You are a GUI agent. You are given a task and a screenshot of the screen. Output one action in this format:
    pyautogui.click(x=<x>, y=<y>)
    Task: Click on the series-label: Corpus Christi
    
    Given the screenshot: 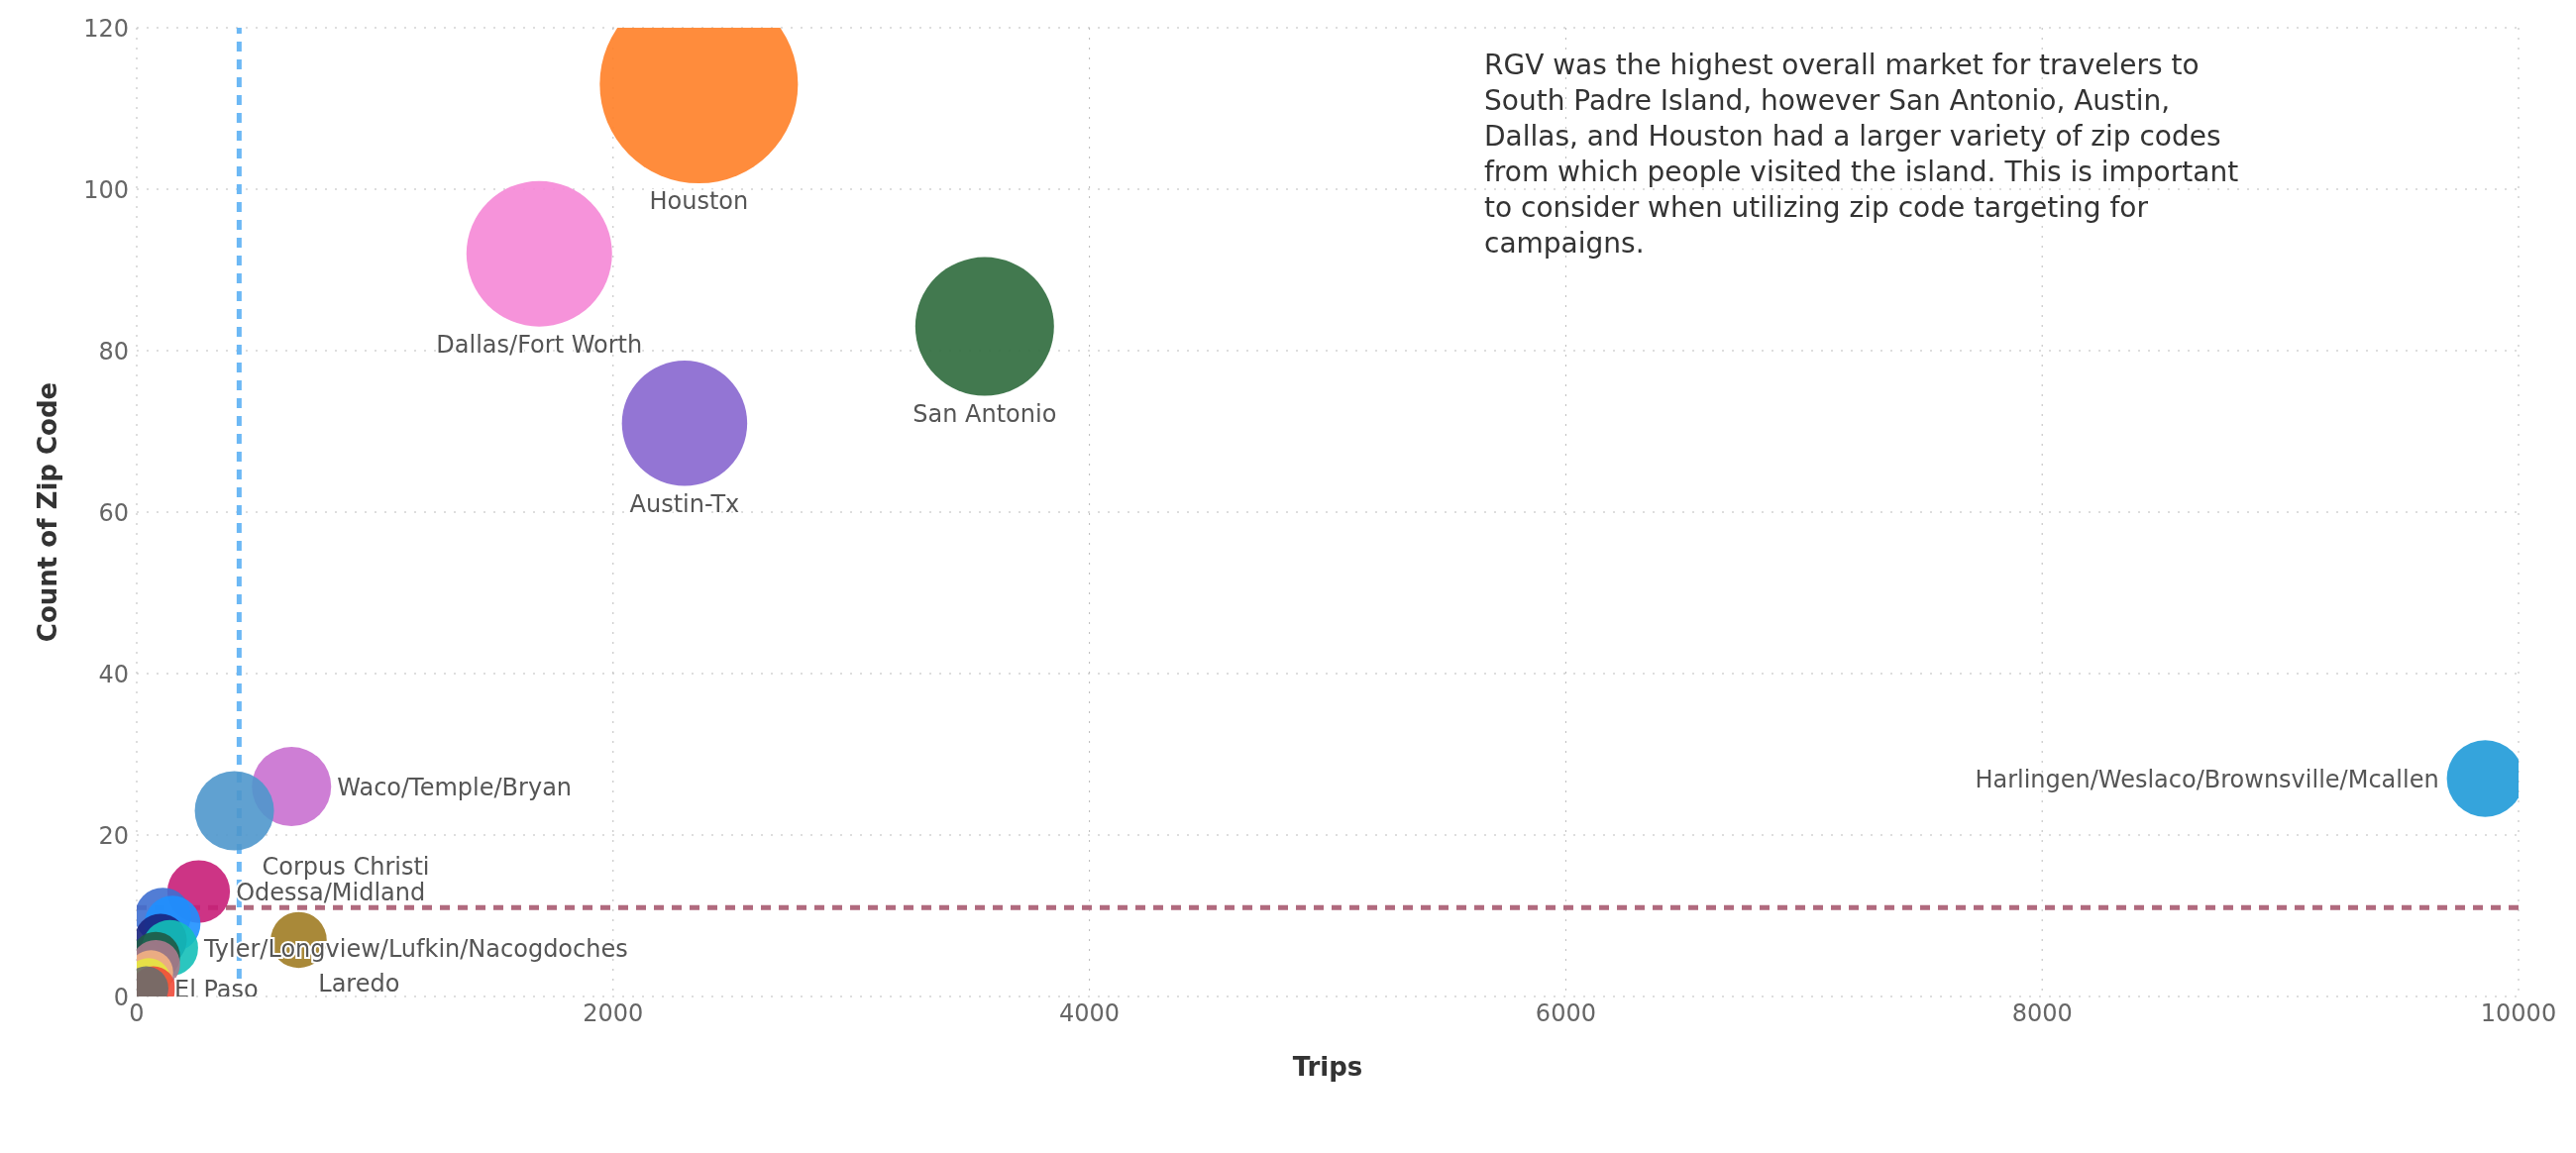 What is the action you would take?
    pyautogui.click(x=346, y=866)
    